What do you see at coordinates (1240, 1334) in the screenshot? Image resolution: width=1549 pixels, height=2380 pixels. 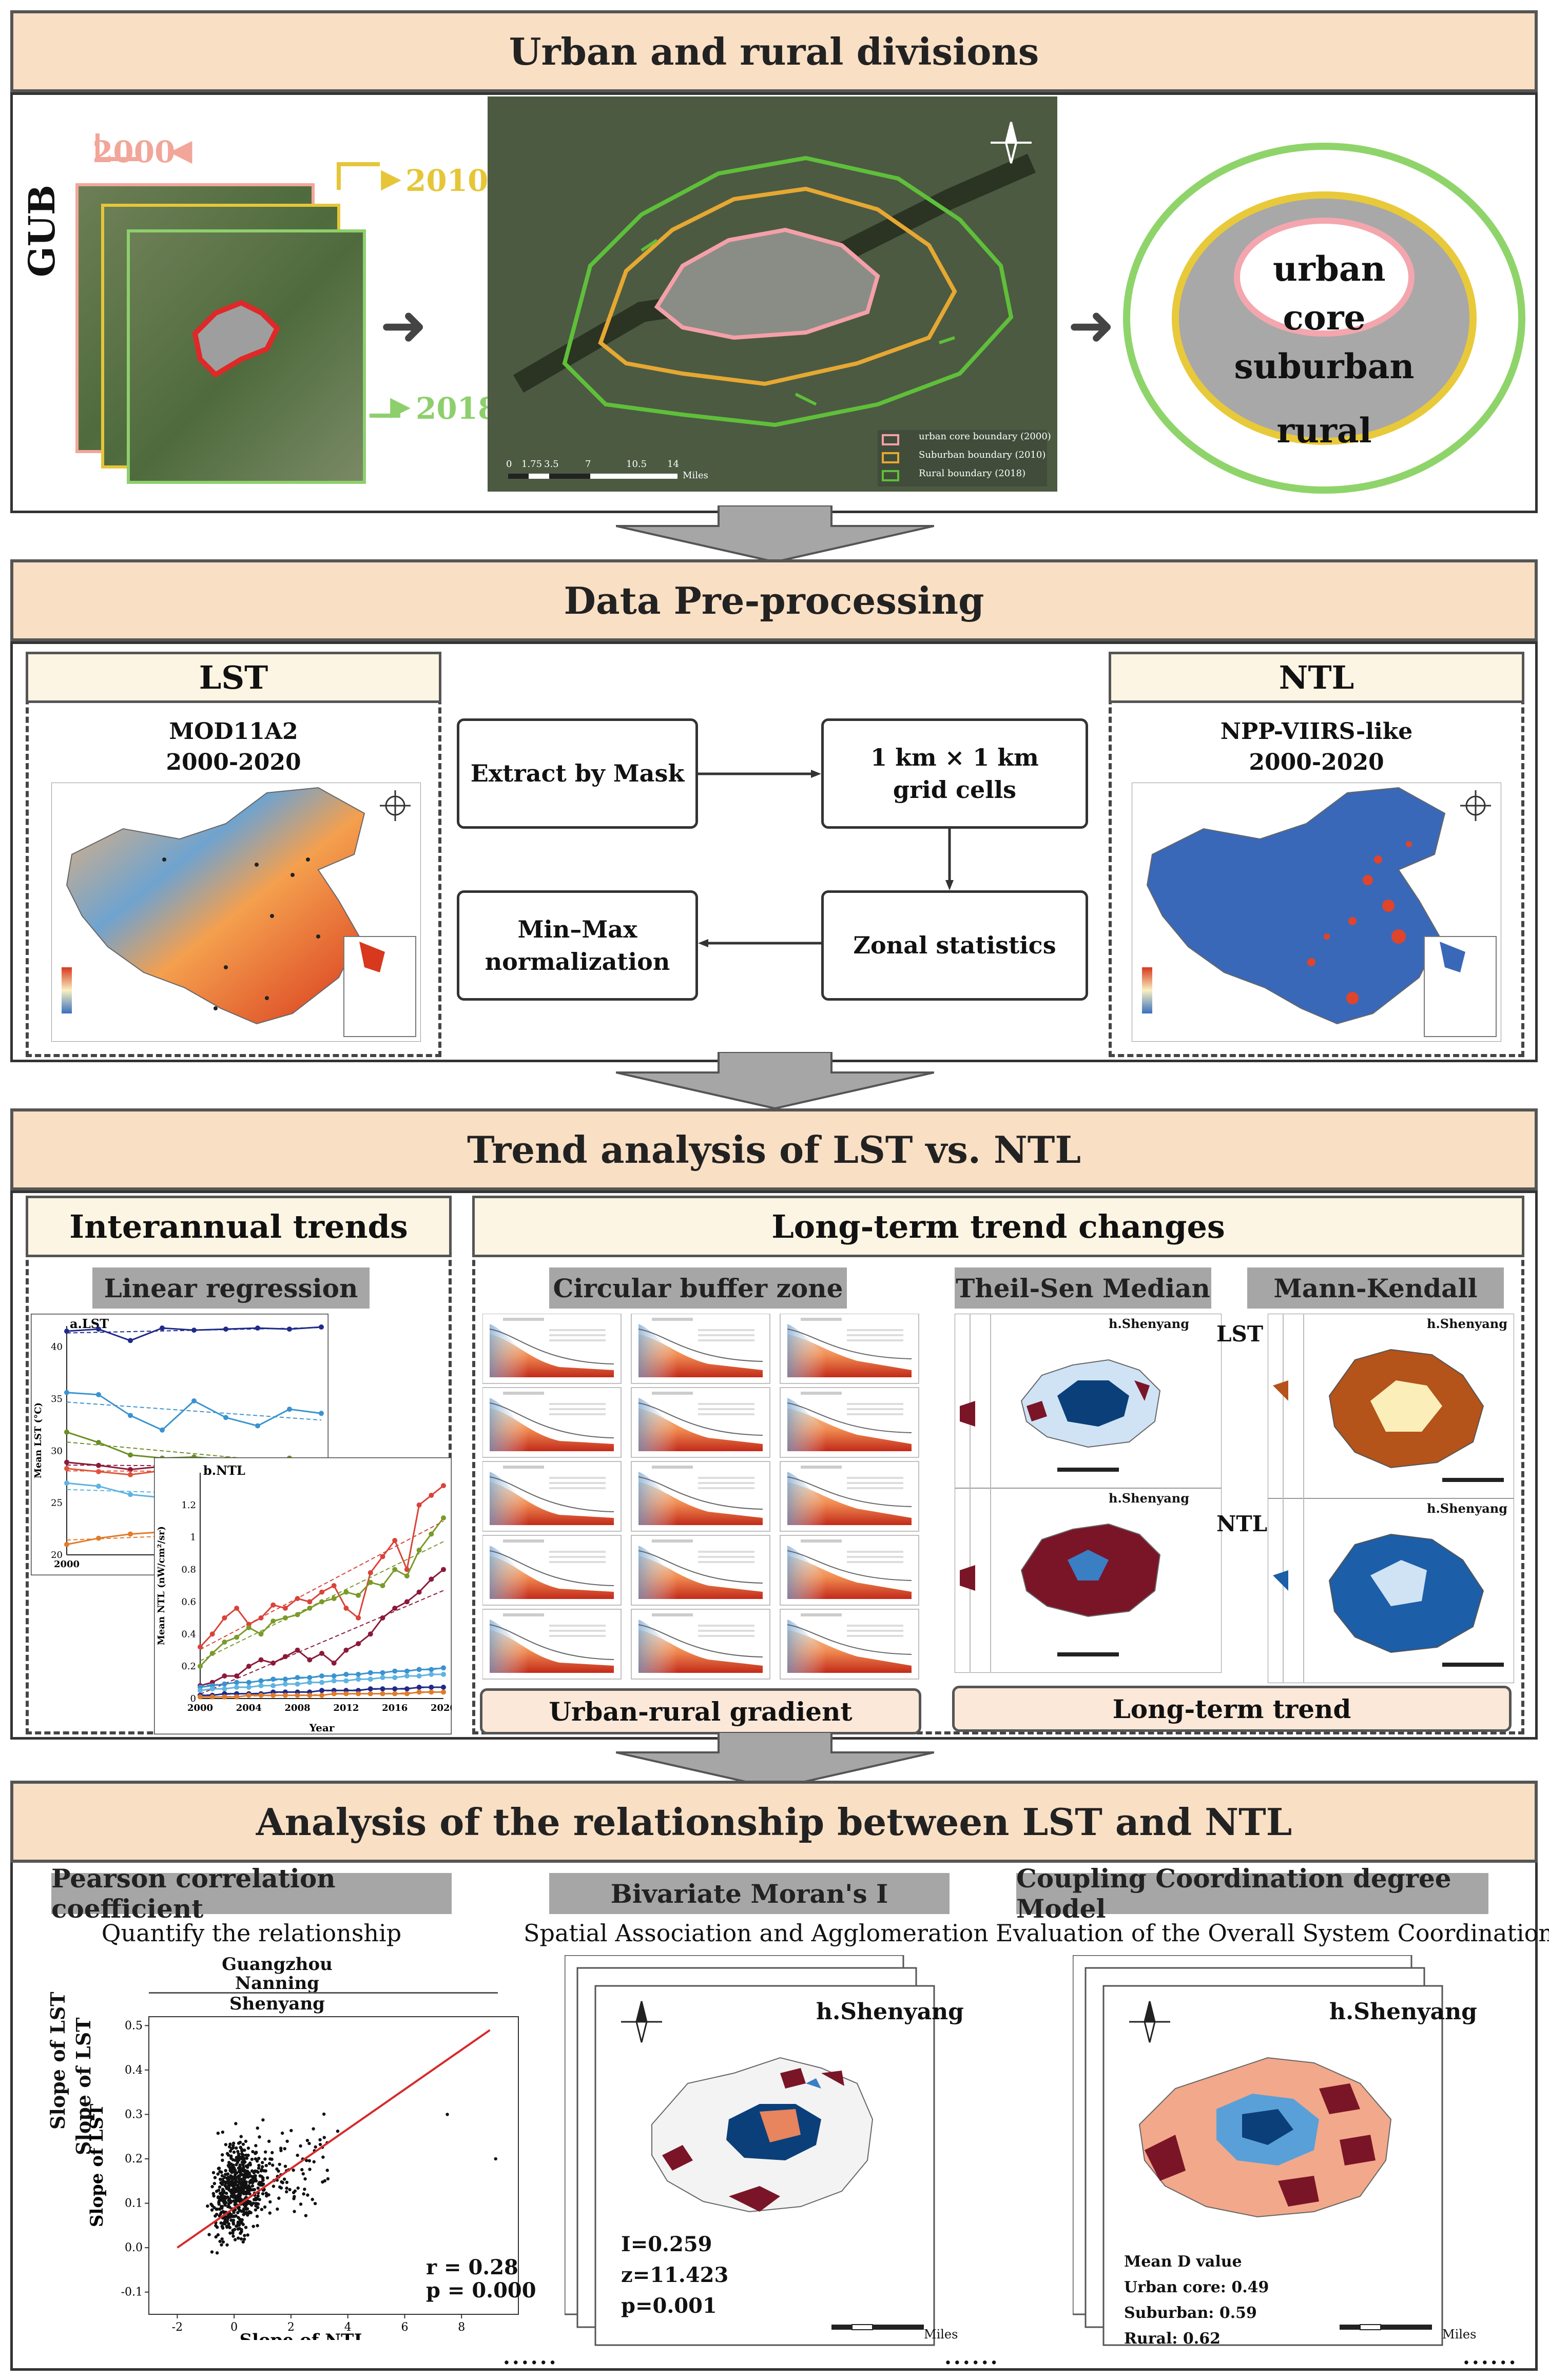 I see `mk-lst-label: LST` at bounding box center [1240, 1334].